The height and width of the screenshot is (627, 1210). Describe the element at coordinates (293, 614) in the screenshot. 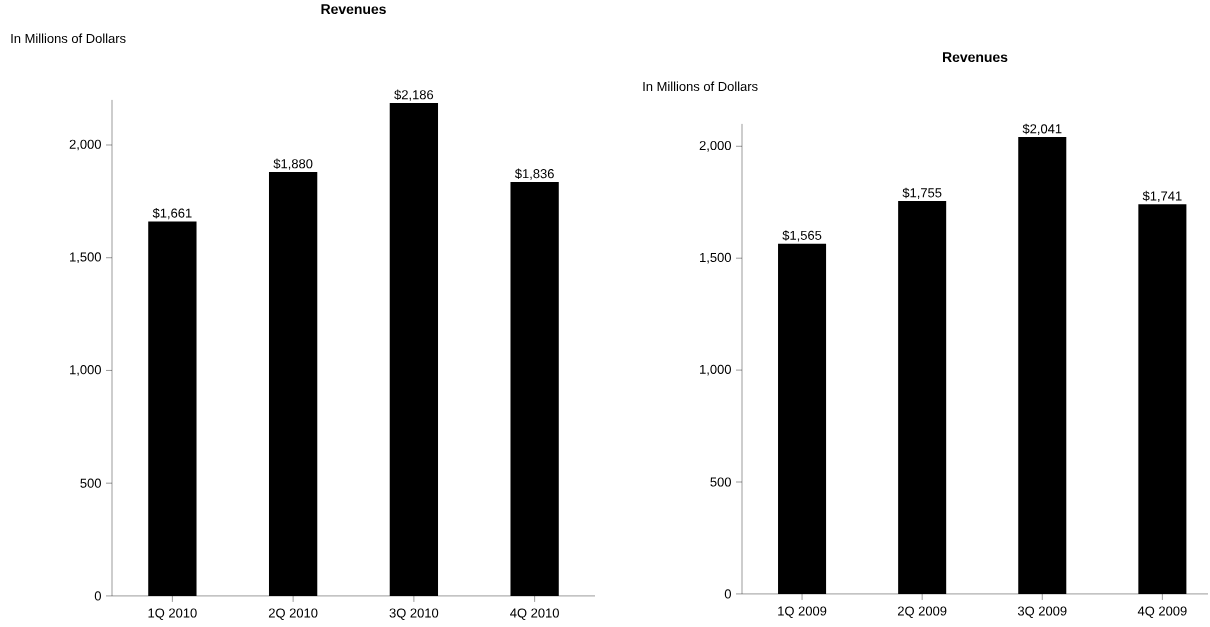

I see `x-tick-label: 2Q 2010` at that location.